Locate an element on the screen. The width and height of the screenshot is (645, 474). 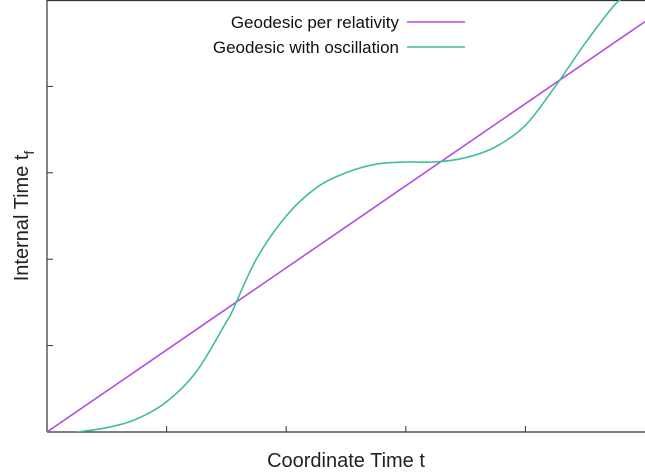
legend-label-1: Geodesic with oscillation is located at coordinates (306, 47).